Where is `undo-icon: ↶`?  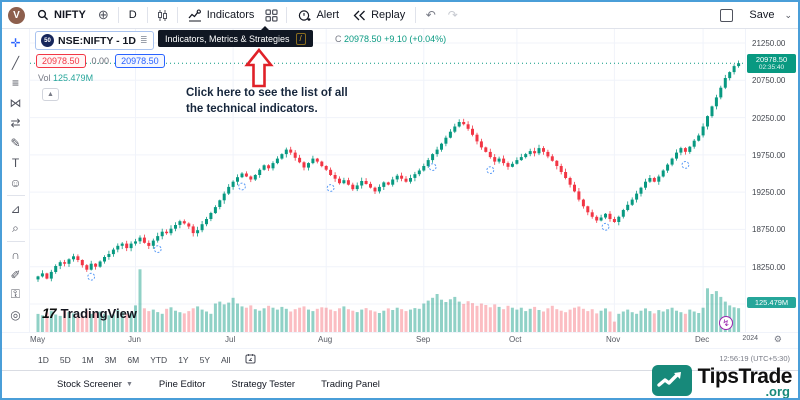
undo-icon: ↶ is located at coordinates (430, 15).